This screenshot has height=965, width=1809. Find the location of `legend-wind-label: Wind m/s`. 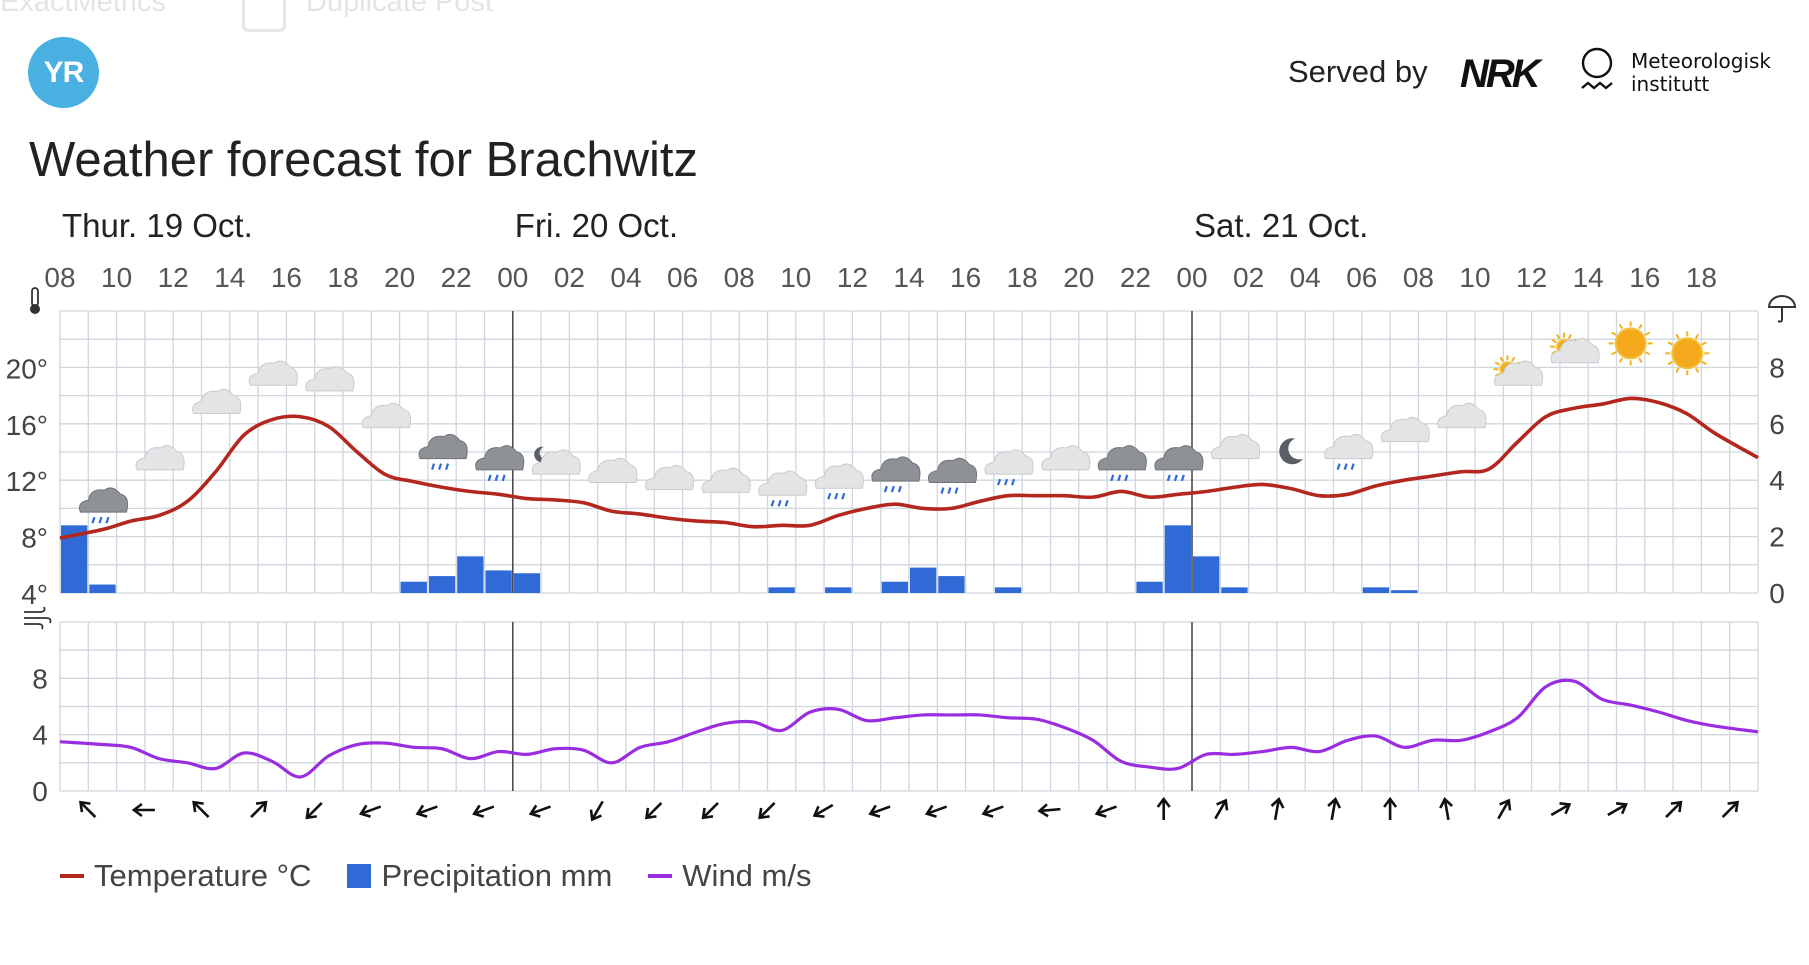

legend-wind-label: Wind m/s is located at coordinates (747, 875).